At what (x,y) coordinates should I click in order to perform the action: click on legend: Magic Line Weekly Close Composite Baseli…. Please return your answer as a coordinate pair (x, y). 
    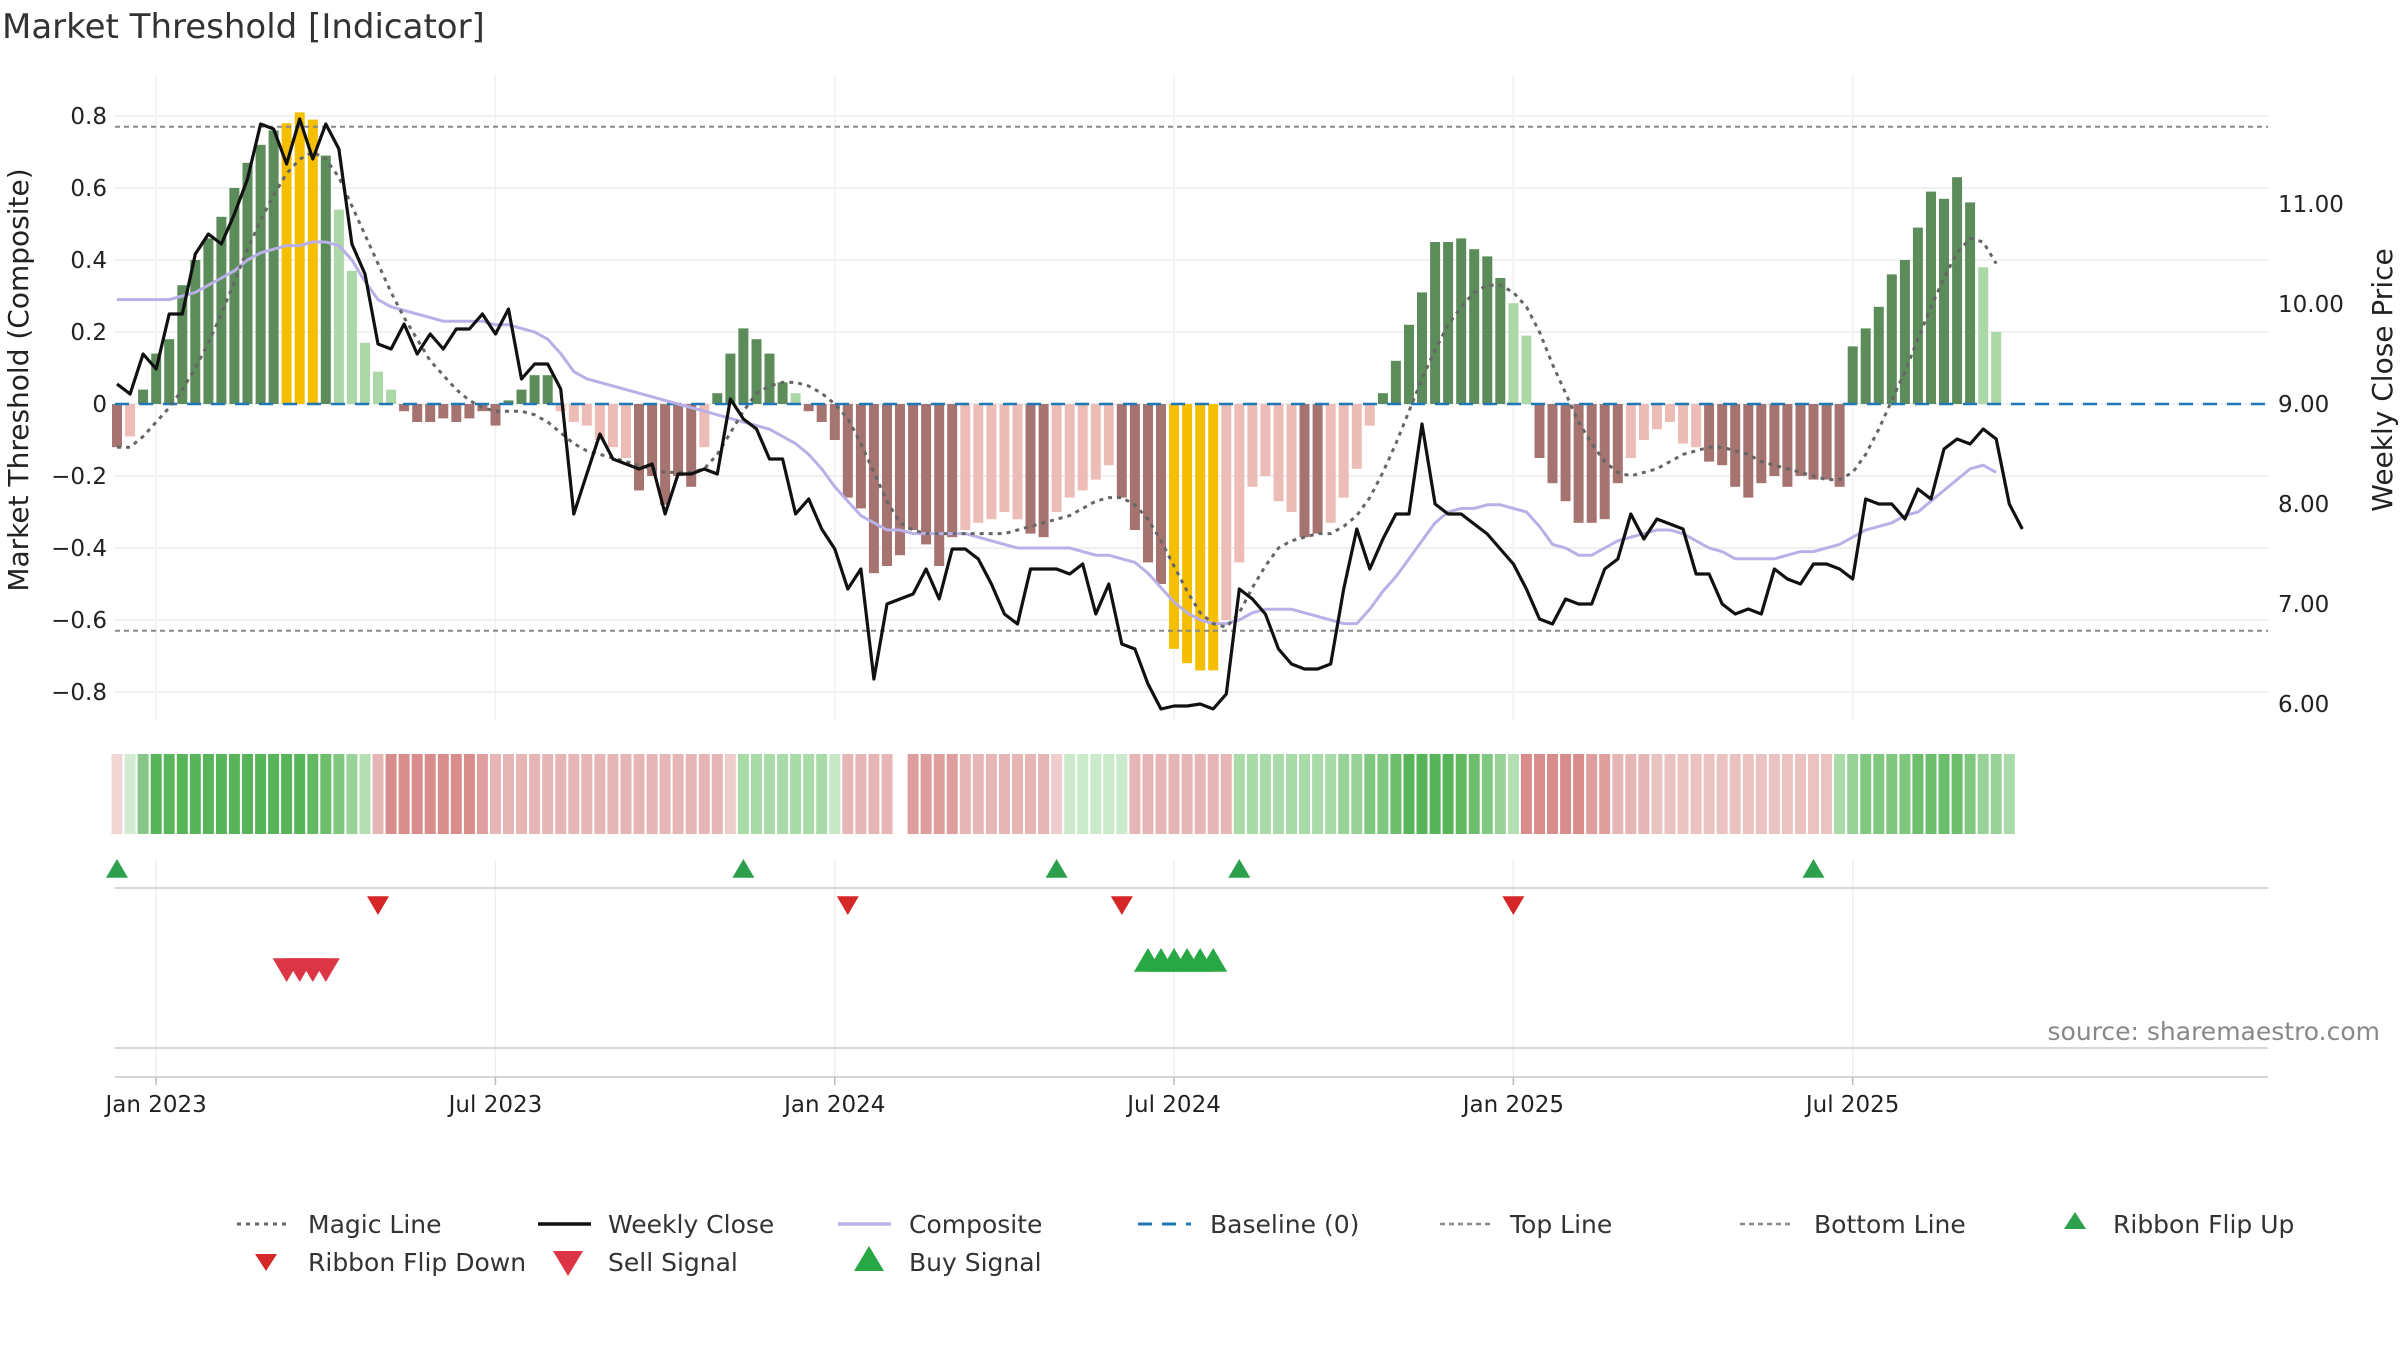
    Looking at the image, I should click on (1265, 1243).